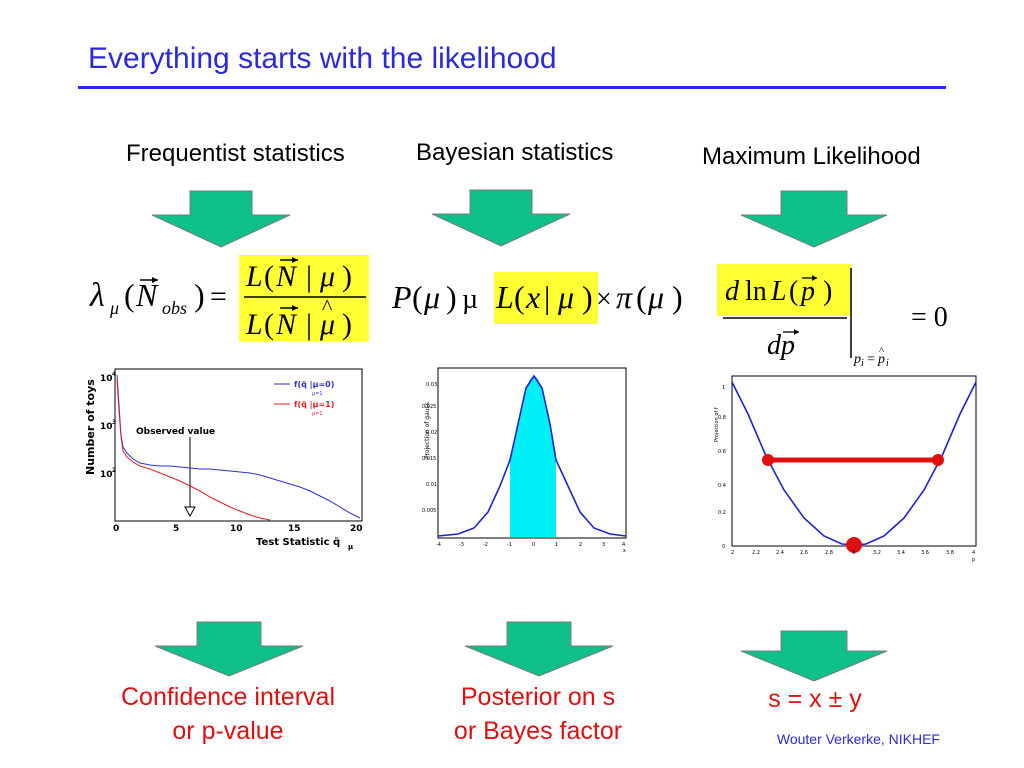  What do you see at coordinates (722, 513) in the screenshot?
I see `svg-text: 0.2` at bounding box center [722, 513].